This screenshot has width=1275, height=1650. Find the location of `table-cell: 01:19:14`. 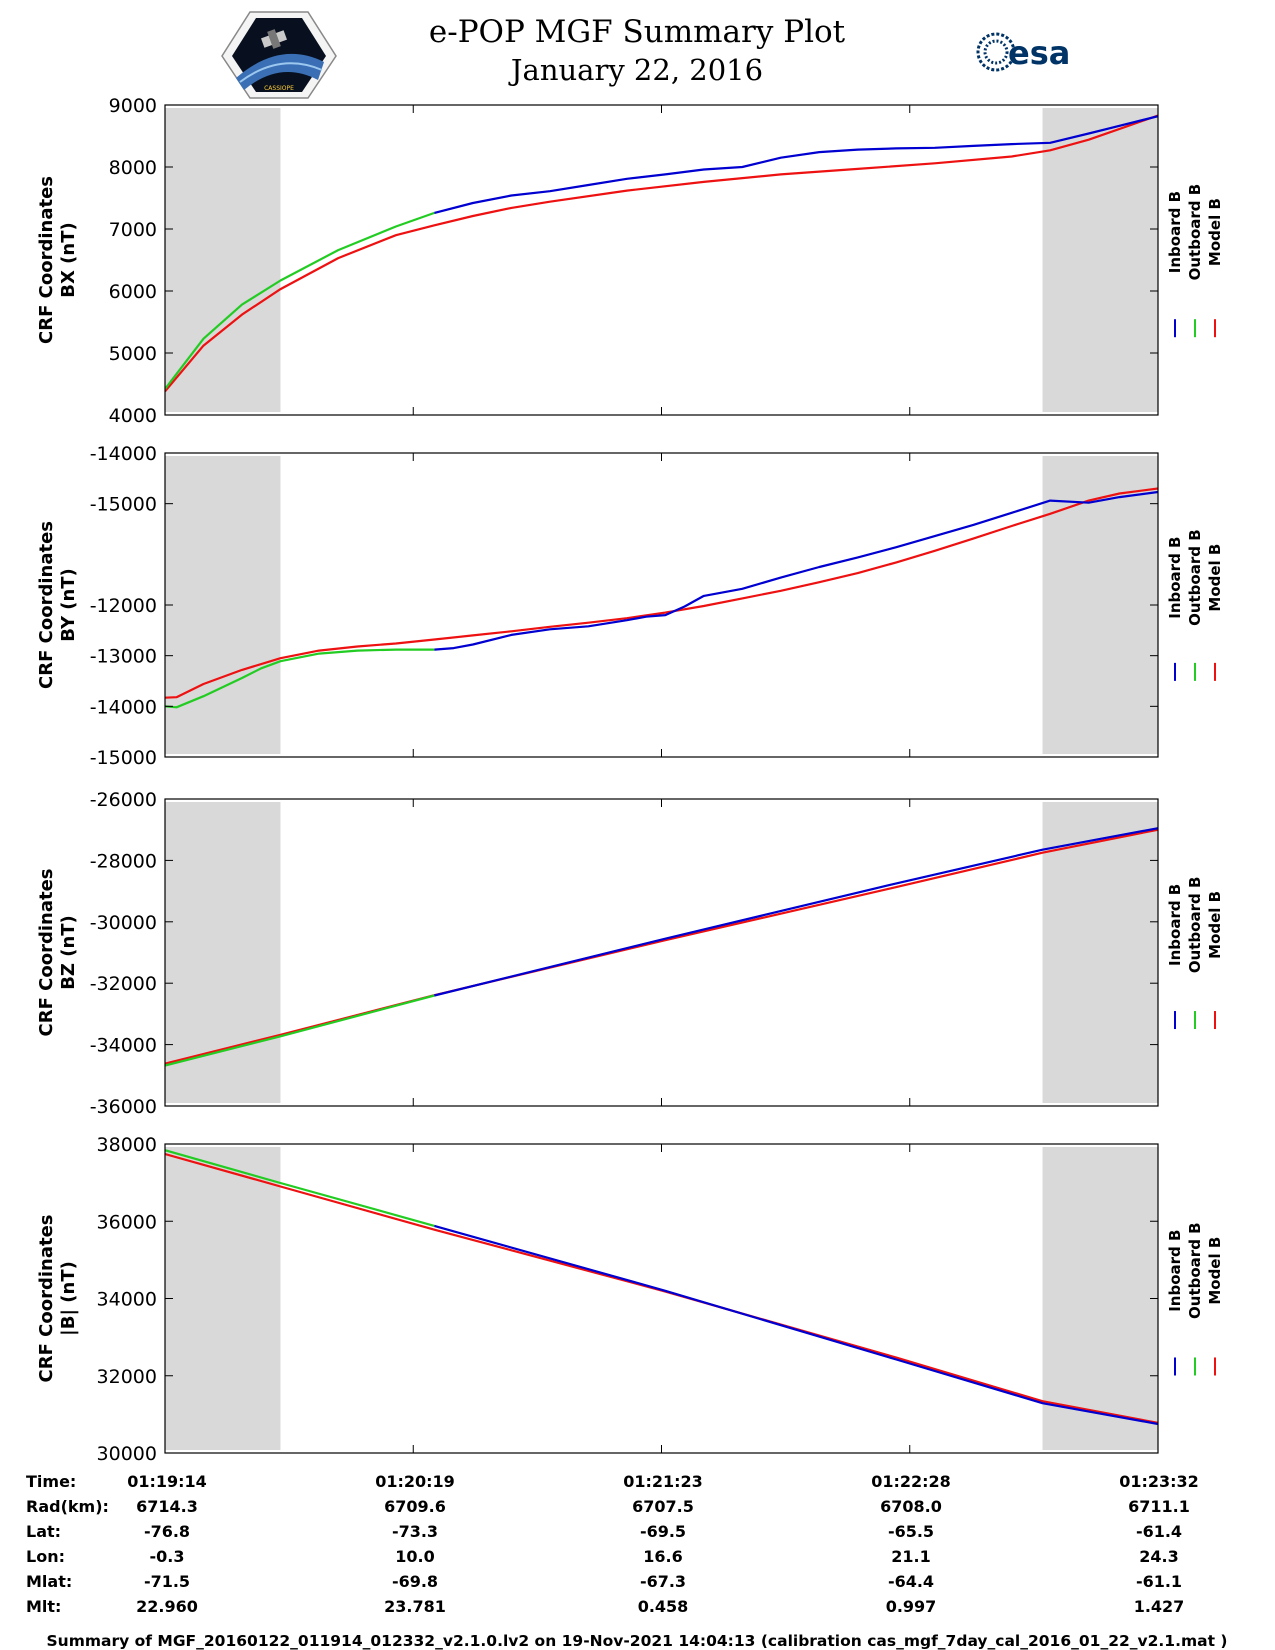

table-cell: 01:19:14 is located at coordinates (167, 1481).